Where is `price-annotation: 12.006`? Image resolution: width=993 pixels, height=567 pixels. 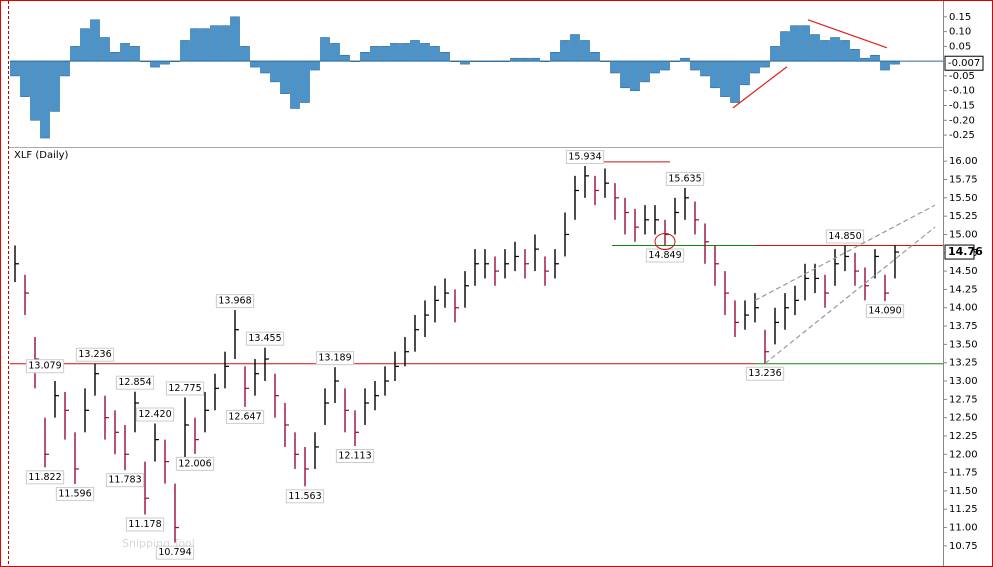
price-annotation: 12.006 is located at coordinates (194, 463).